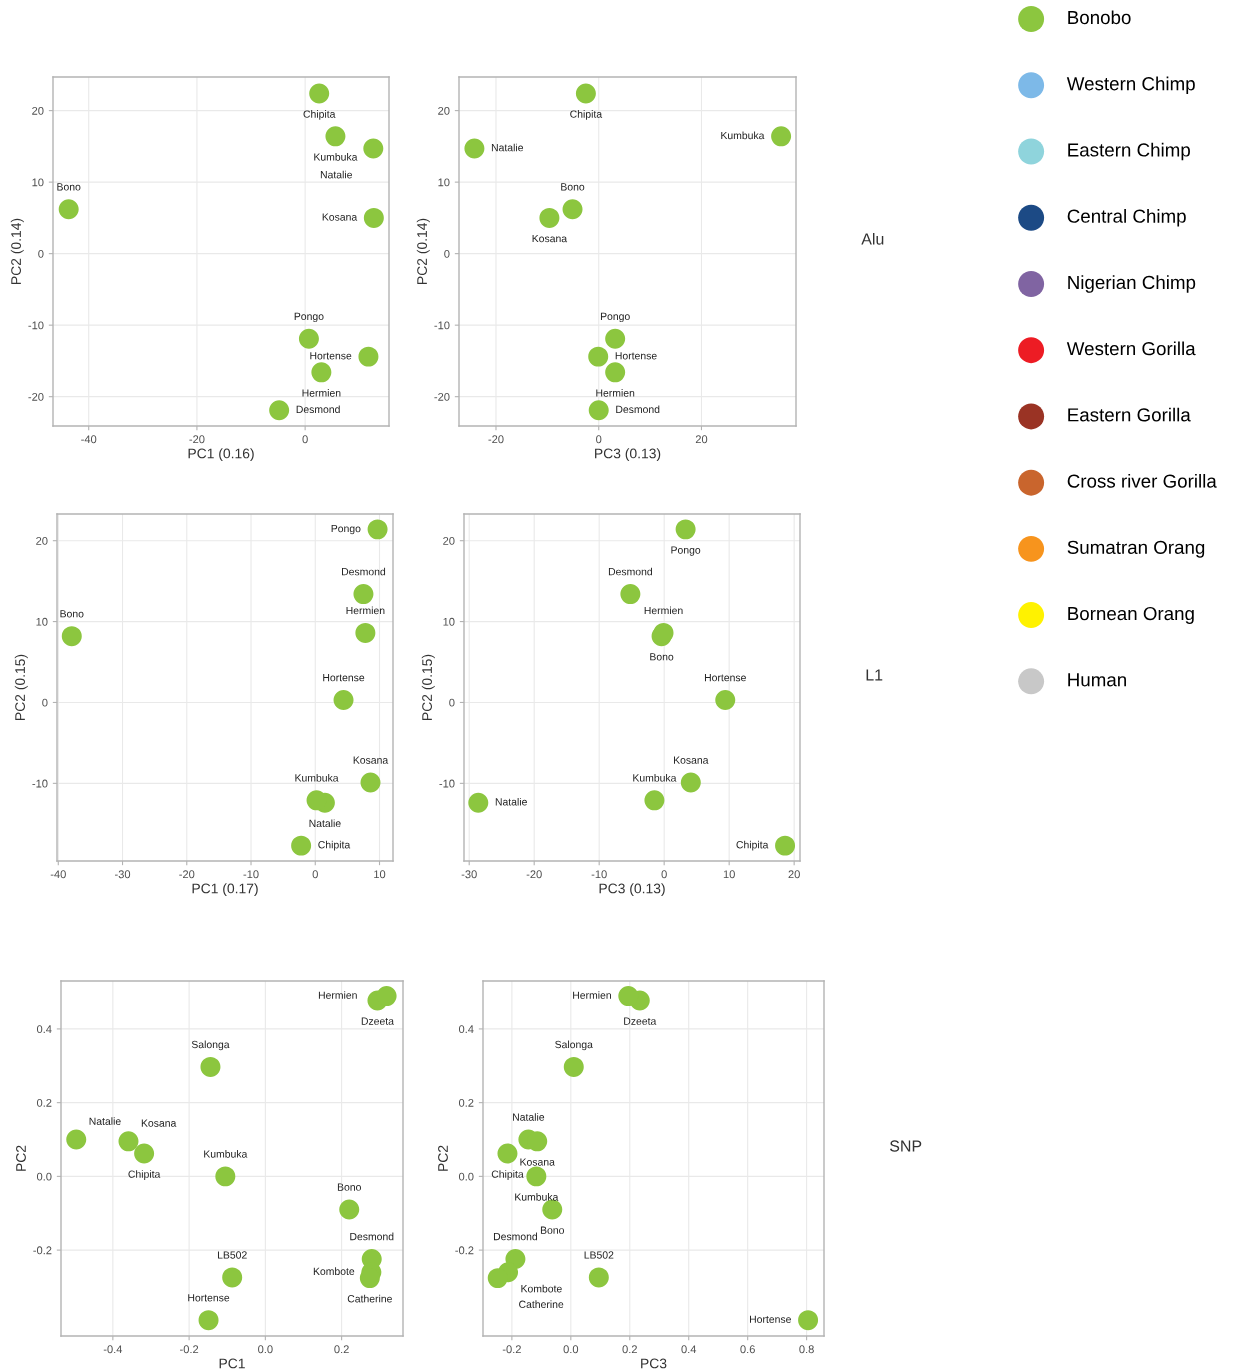  What do you see at coordinates (42, 1250) in the screenshot?
I see `y-tick-label: -0.2` at bounding box center [42, 1250].